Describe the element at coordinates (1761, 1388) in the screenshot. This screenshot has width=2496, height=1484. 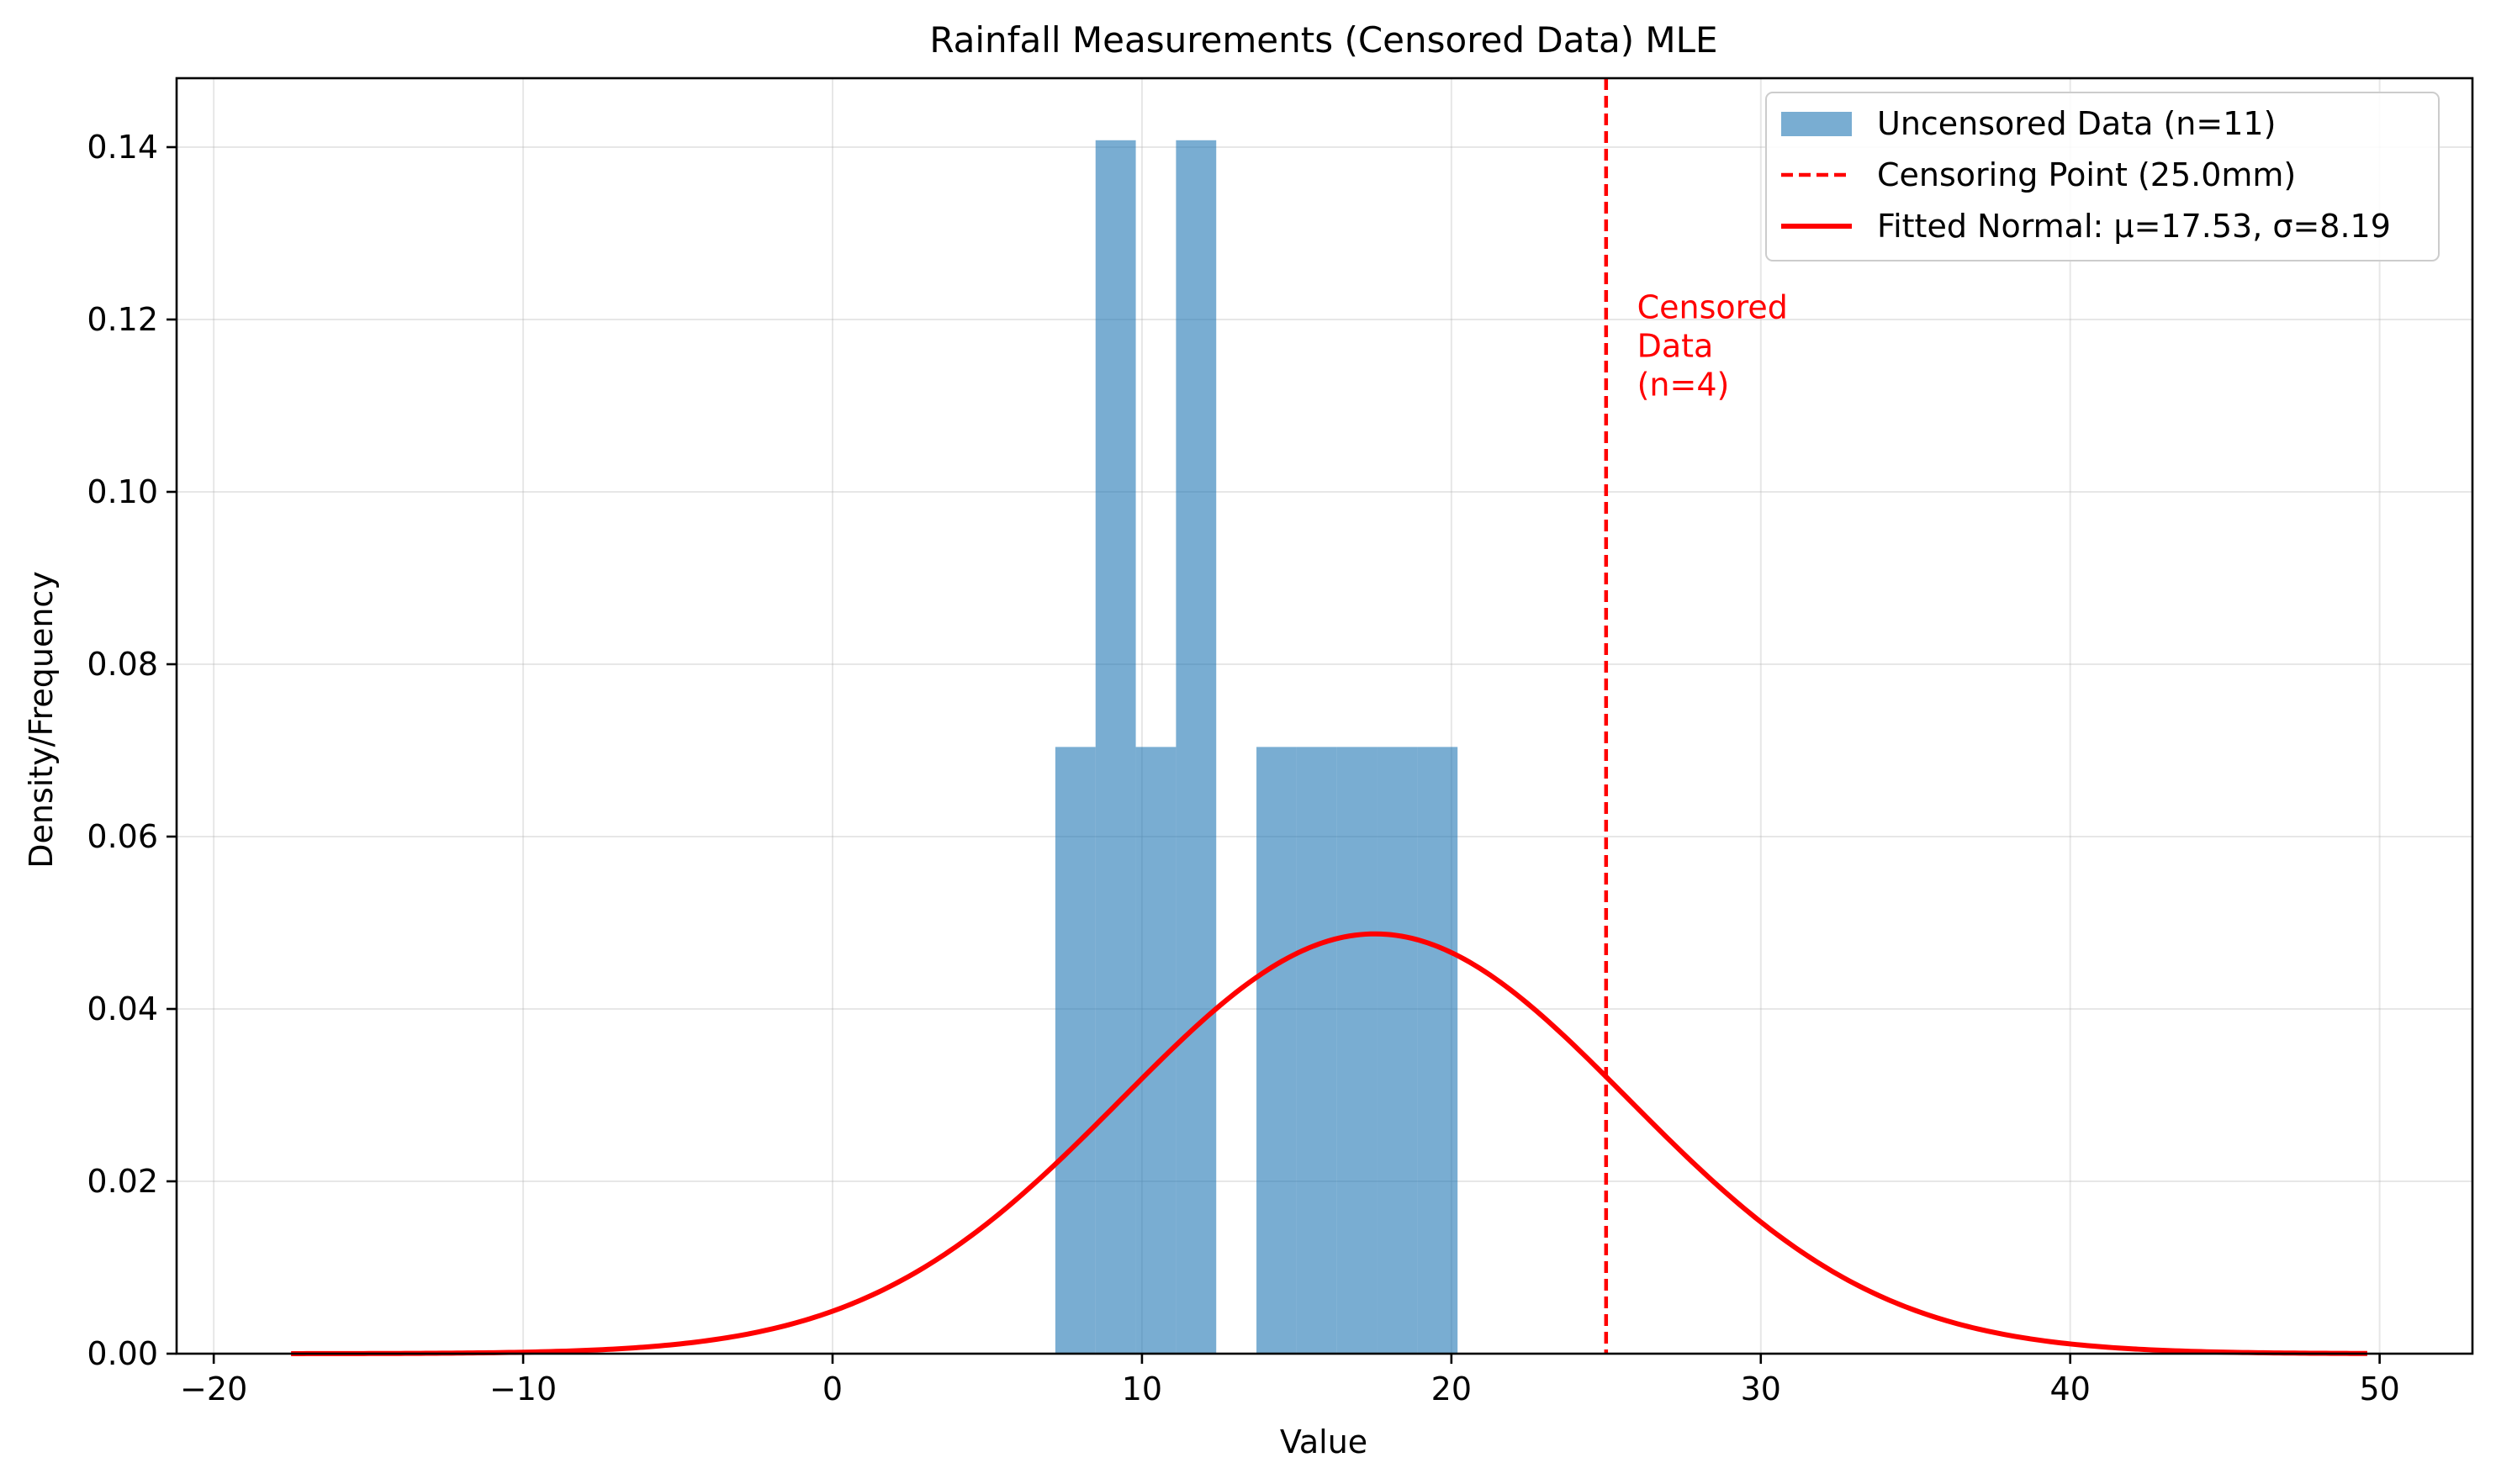
I see `x-tick-label: 30` at that location.